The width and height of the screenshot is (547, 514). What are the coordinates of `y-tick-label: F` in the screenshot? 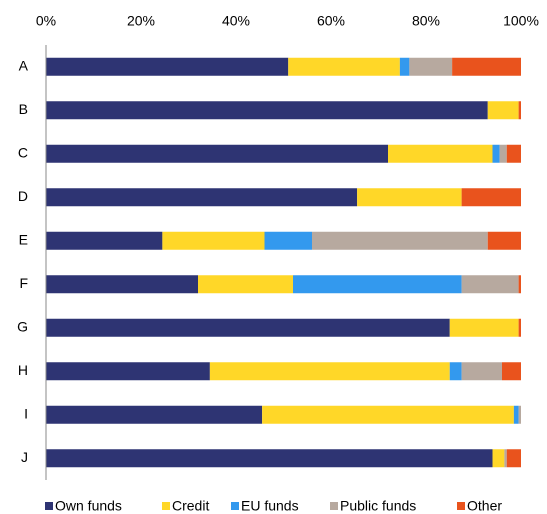 It's located at (23, 283).